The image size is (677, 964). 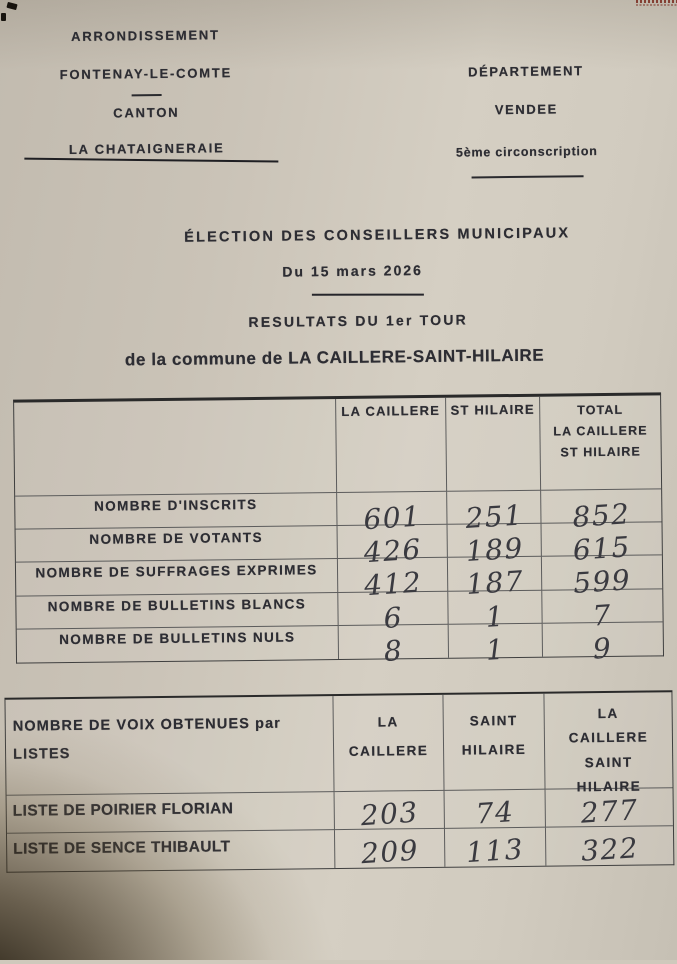 What do you see at coordinates (170, 746) in the screenshot?
I see `lists-header-title: NOMBRE DE VOIX OBTENUES par LISTES` at bounding box center [170, 746].